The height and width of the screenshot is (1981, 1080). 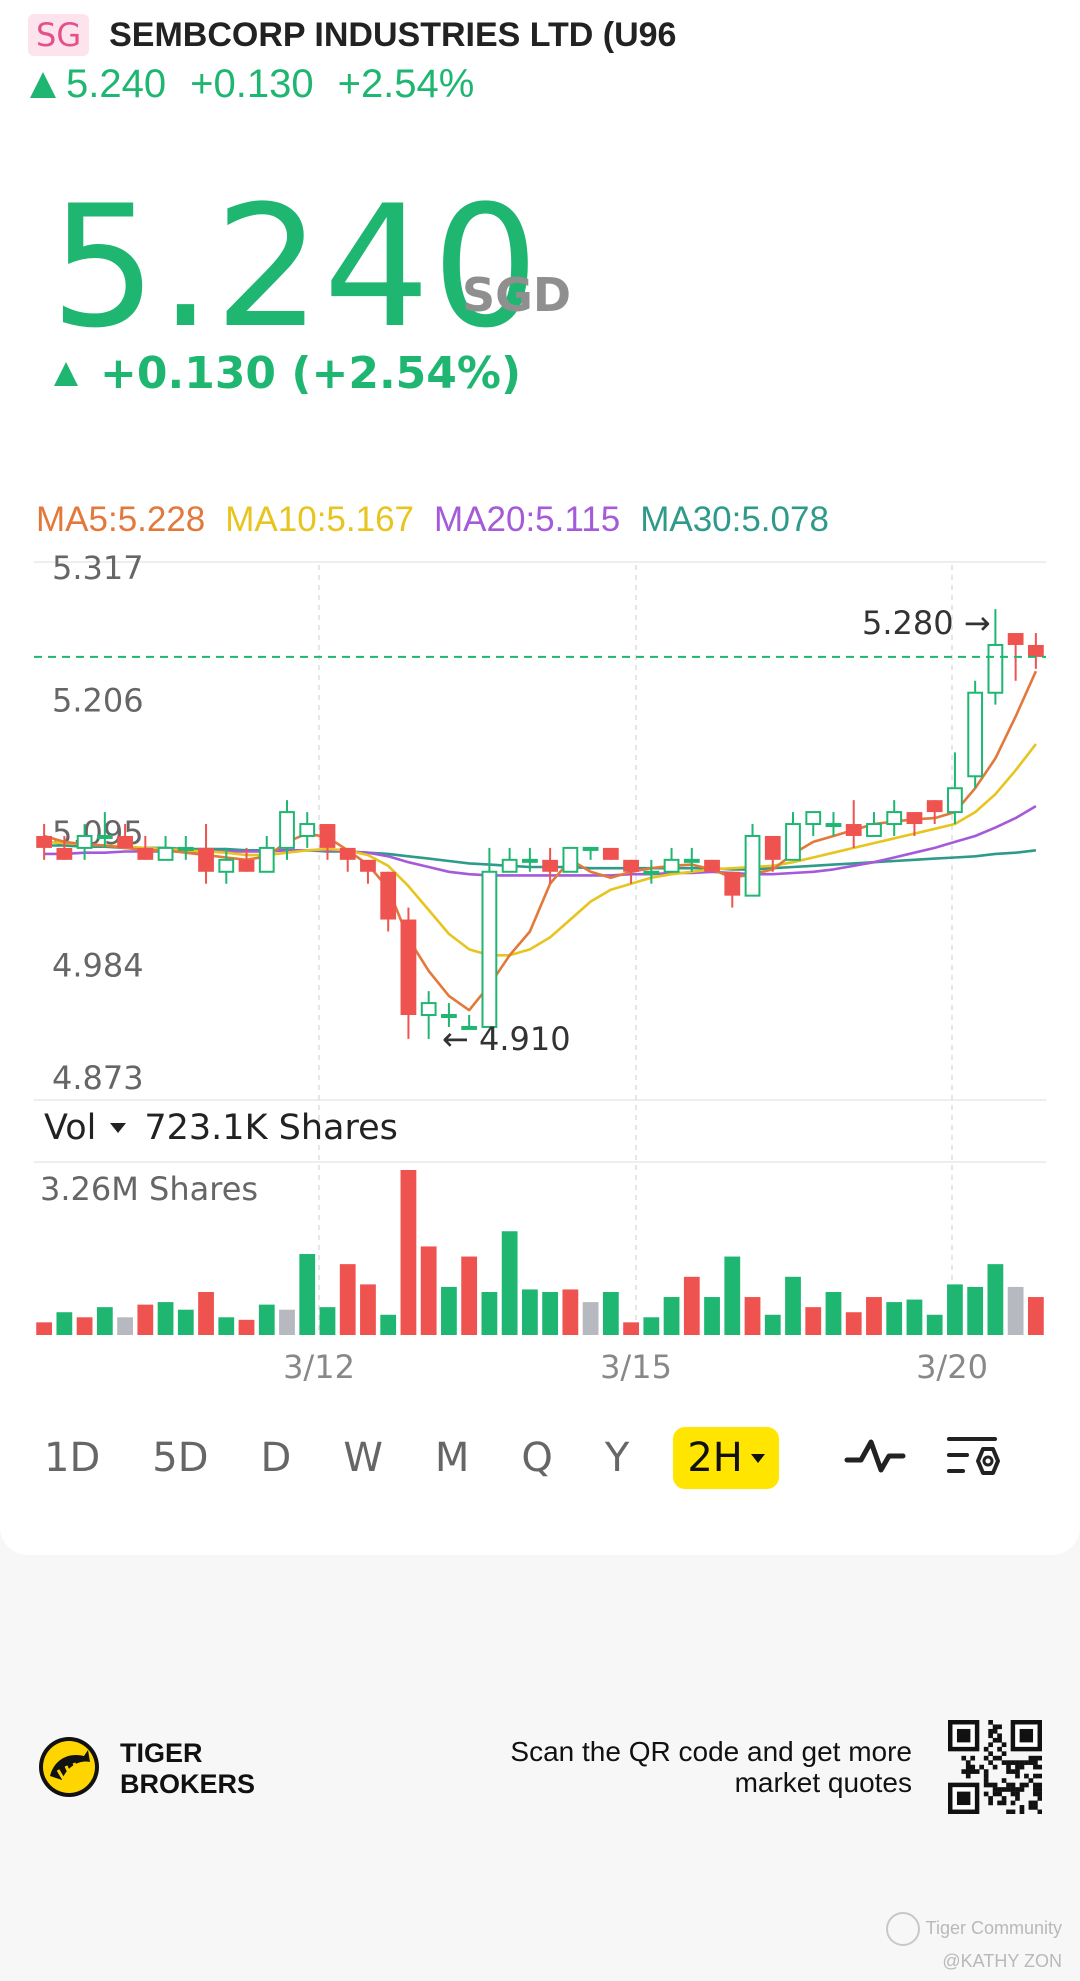 I want to click on last-price: 5.240, so click(x=295, y=267).